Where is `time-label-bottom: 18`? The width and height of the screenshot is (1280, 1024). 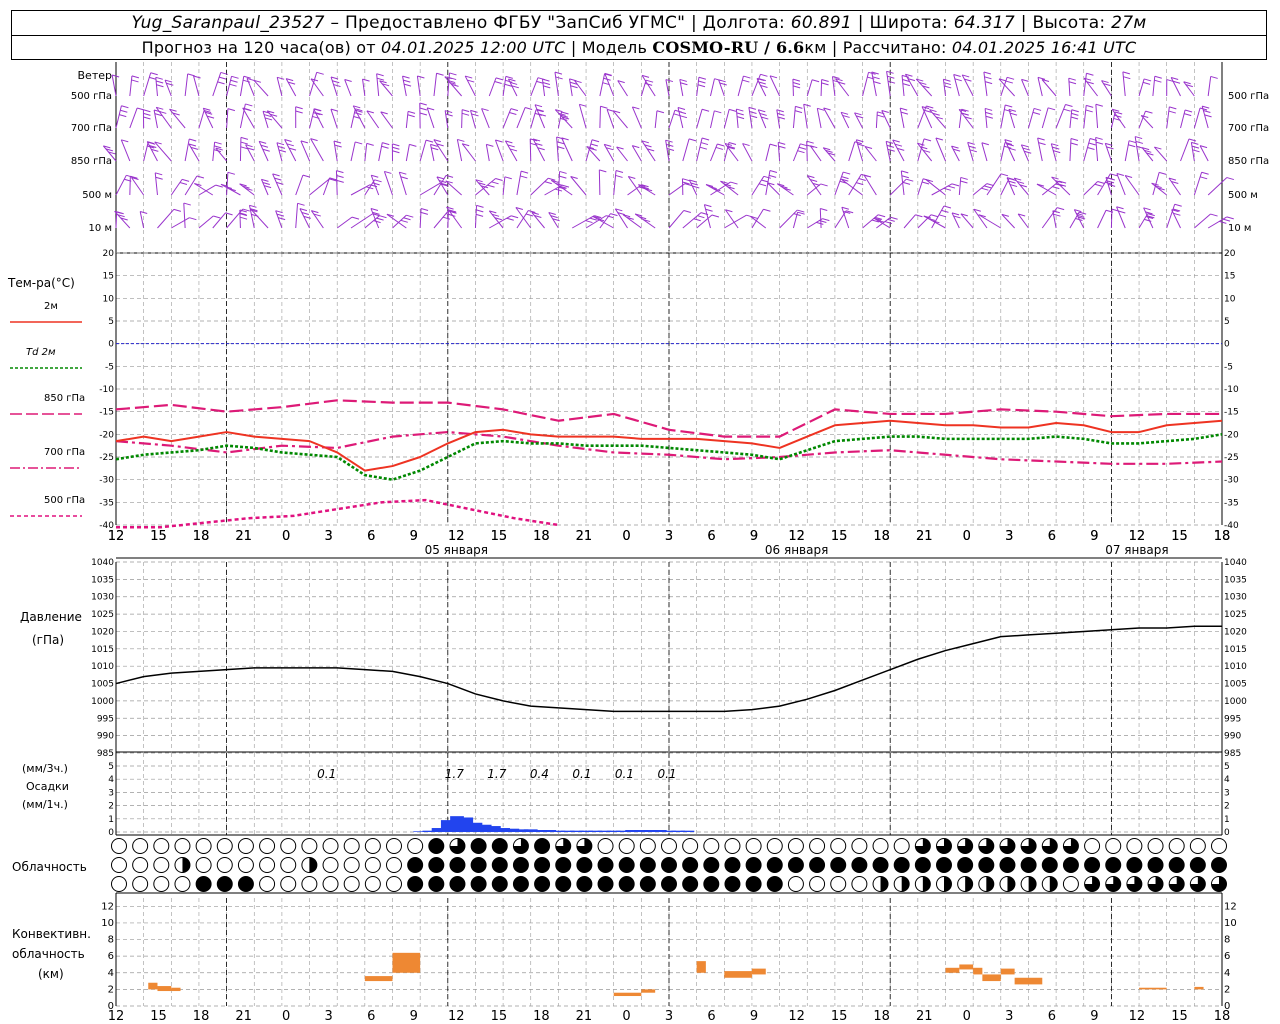 time-label-bottom: 18 is located at coordinates (881, 1016).